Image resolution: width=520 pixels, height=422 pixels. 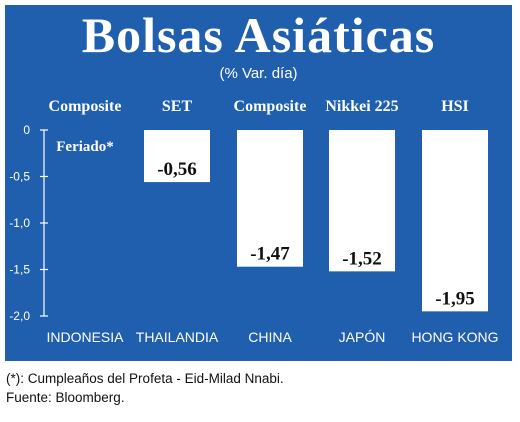 What do you see at coordinates (19, 177) in the screenshot?
I see `y-tick-label: -0,5` at bounding box center [19, 177].